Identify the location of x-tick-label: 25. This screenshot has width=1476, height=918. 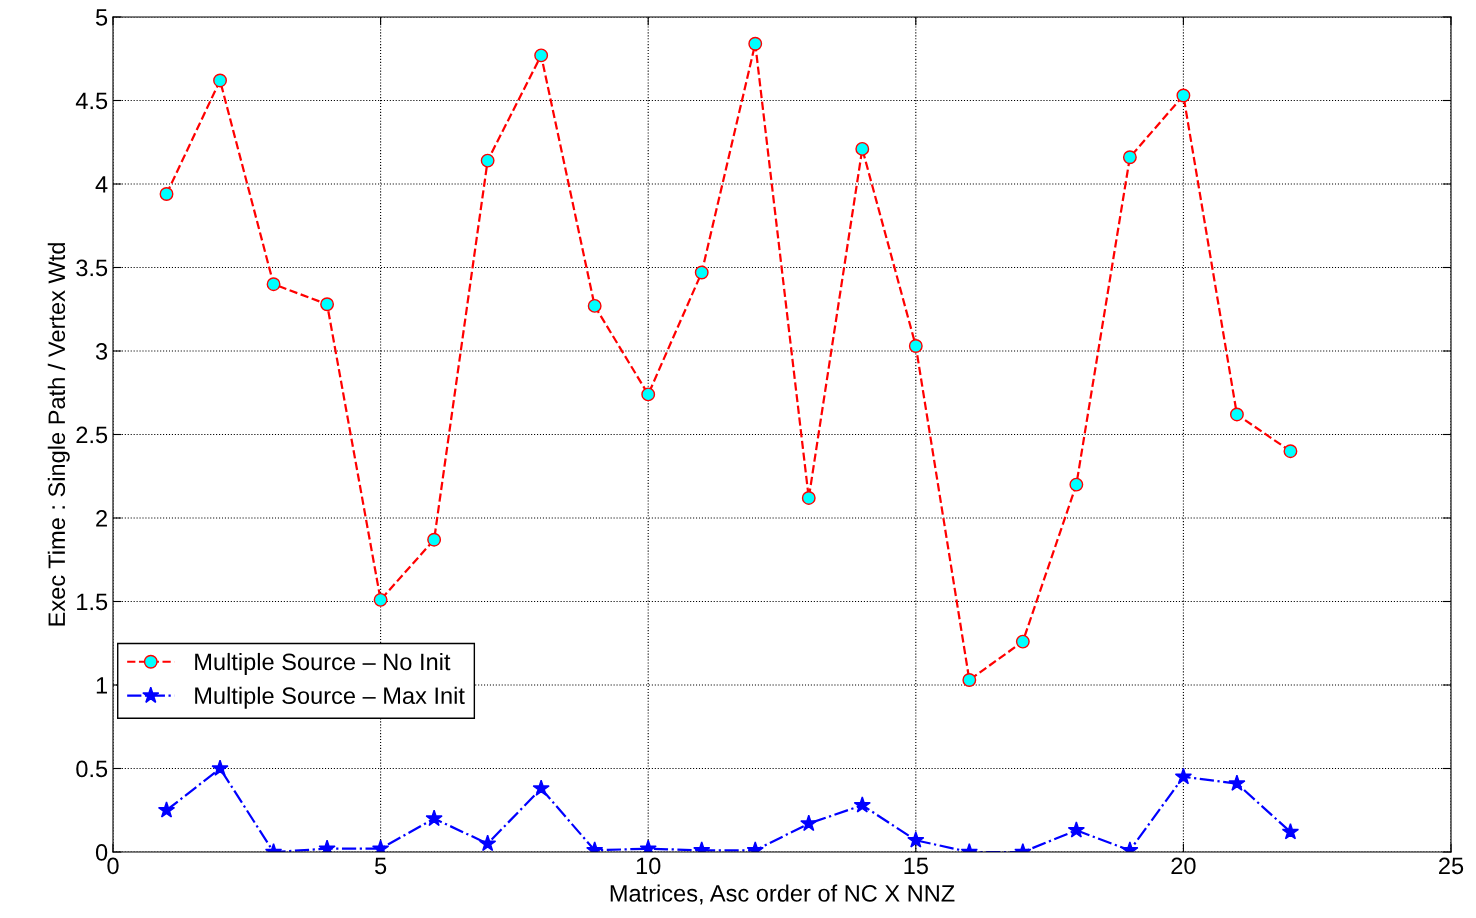
(1451, 866).